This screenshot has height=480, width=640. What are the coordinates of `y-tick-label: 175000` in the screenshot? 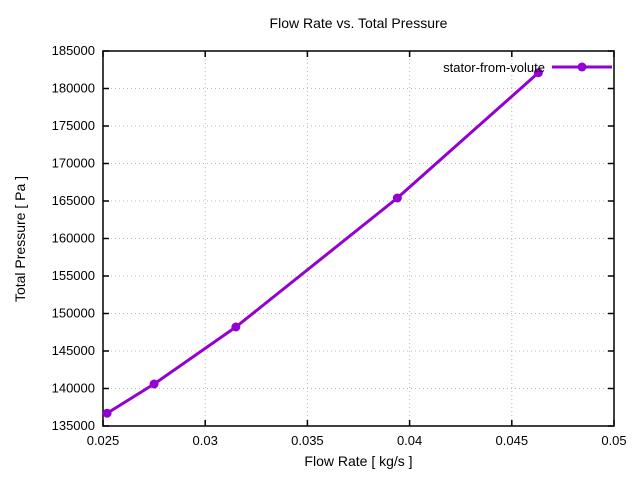 It's located at (73, 125).